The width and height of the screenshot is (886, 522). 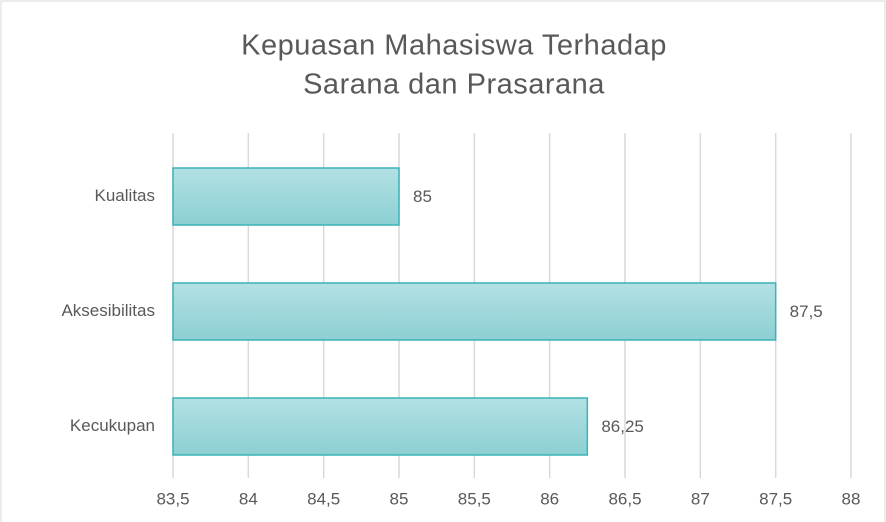 I want to click on data-label: 86,25, so click(x=622, y=426).